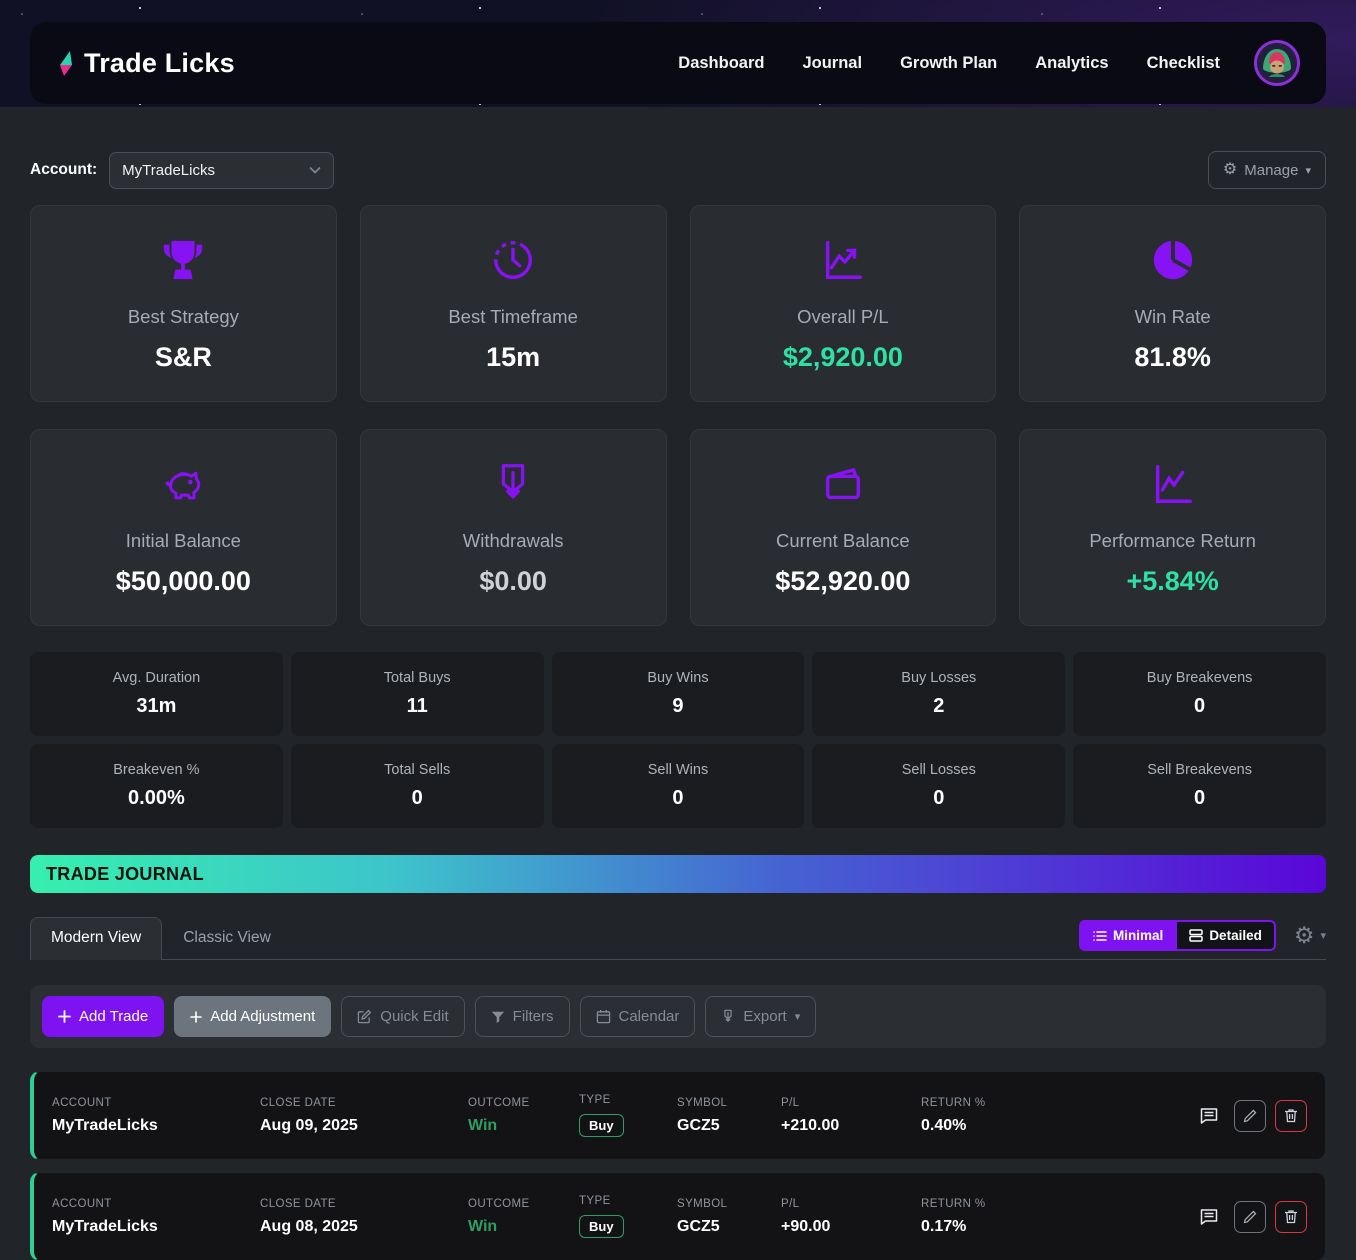 The height and width of the screenshot is (1260, 1356). Describe the element at coordinates (1225, 935) in the screenshot. I see `detailed-view-button: Detailed` at that location.